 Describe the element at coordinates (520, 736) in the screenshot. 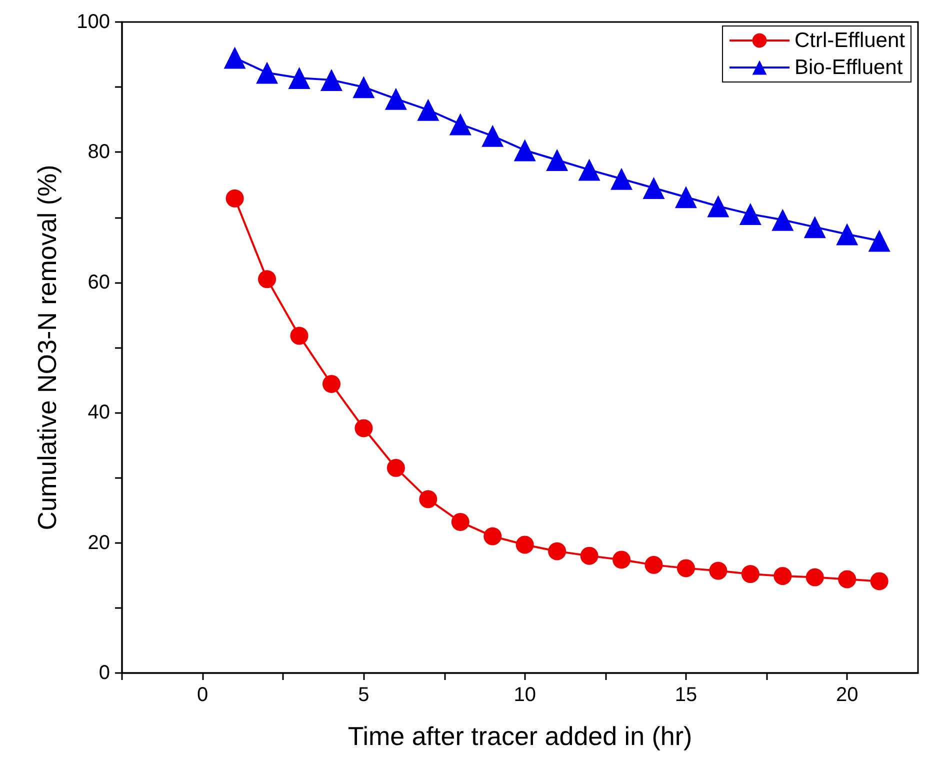

I see `x-axis-title: Time after tracer added in (hr)` at that location.